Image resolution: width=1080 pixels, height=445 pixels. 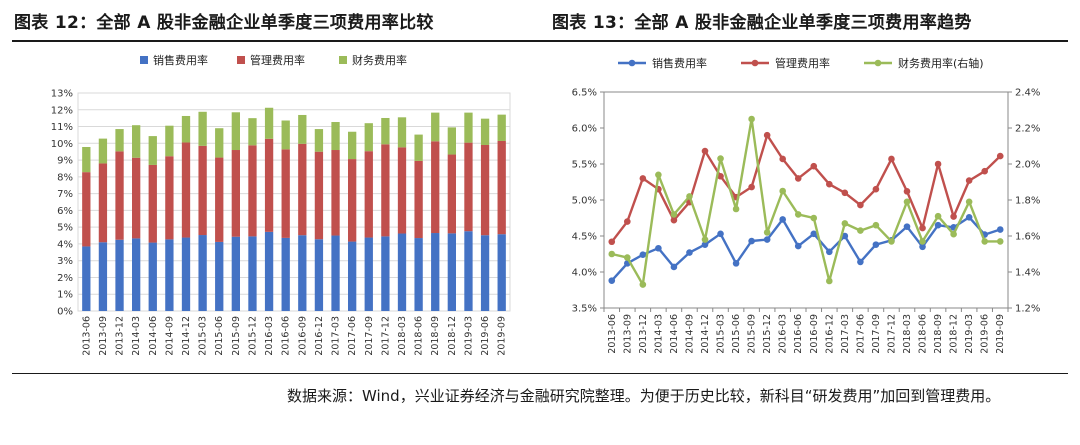 I want to click on y-tick-label: 3%, so click(x=65, y=261).